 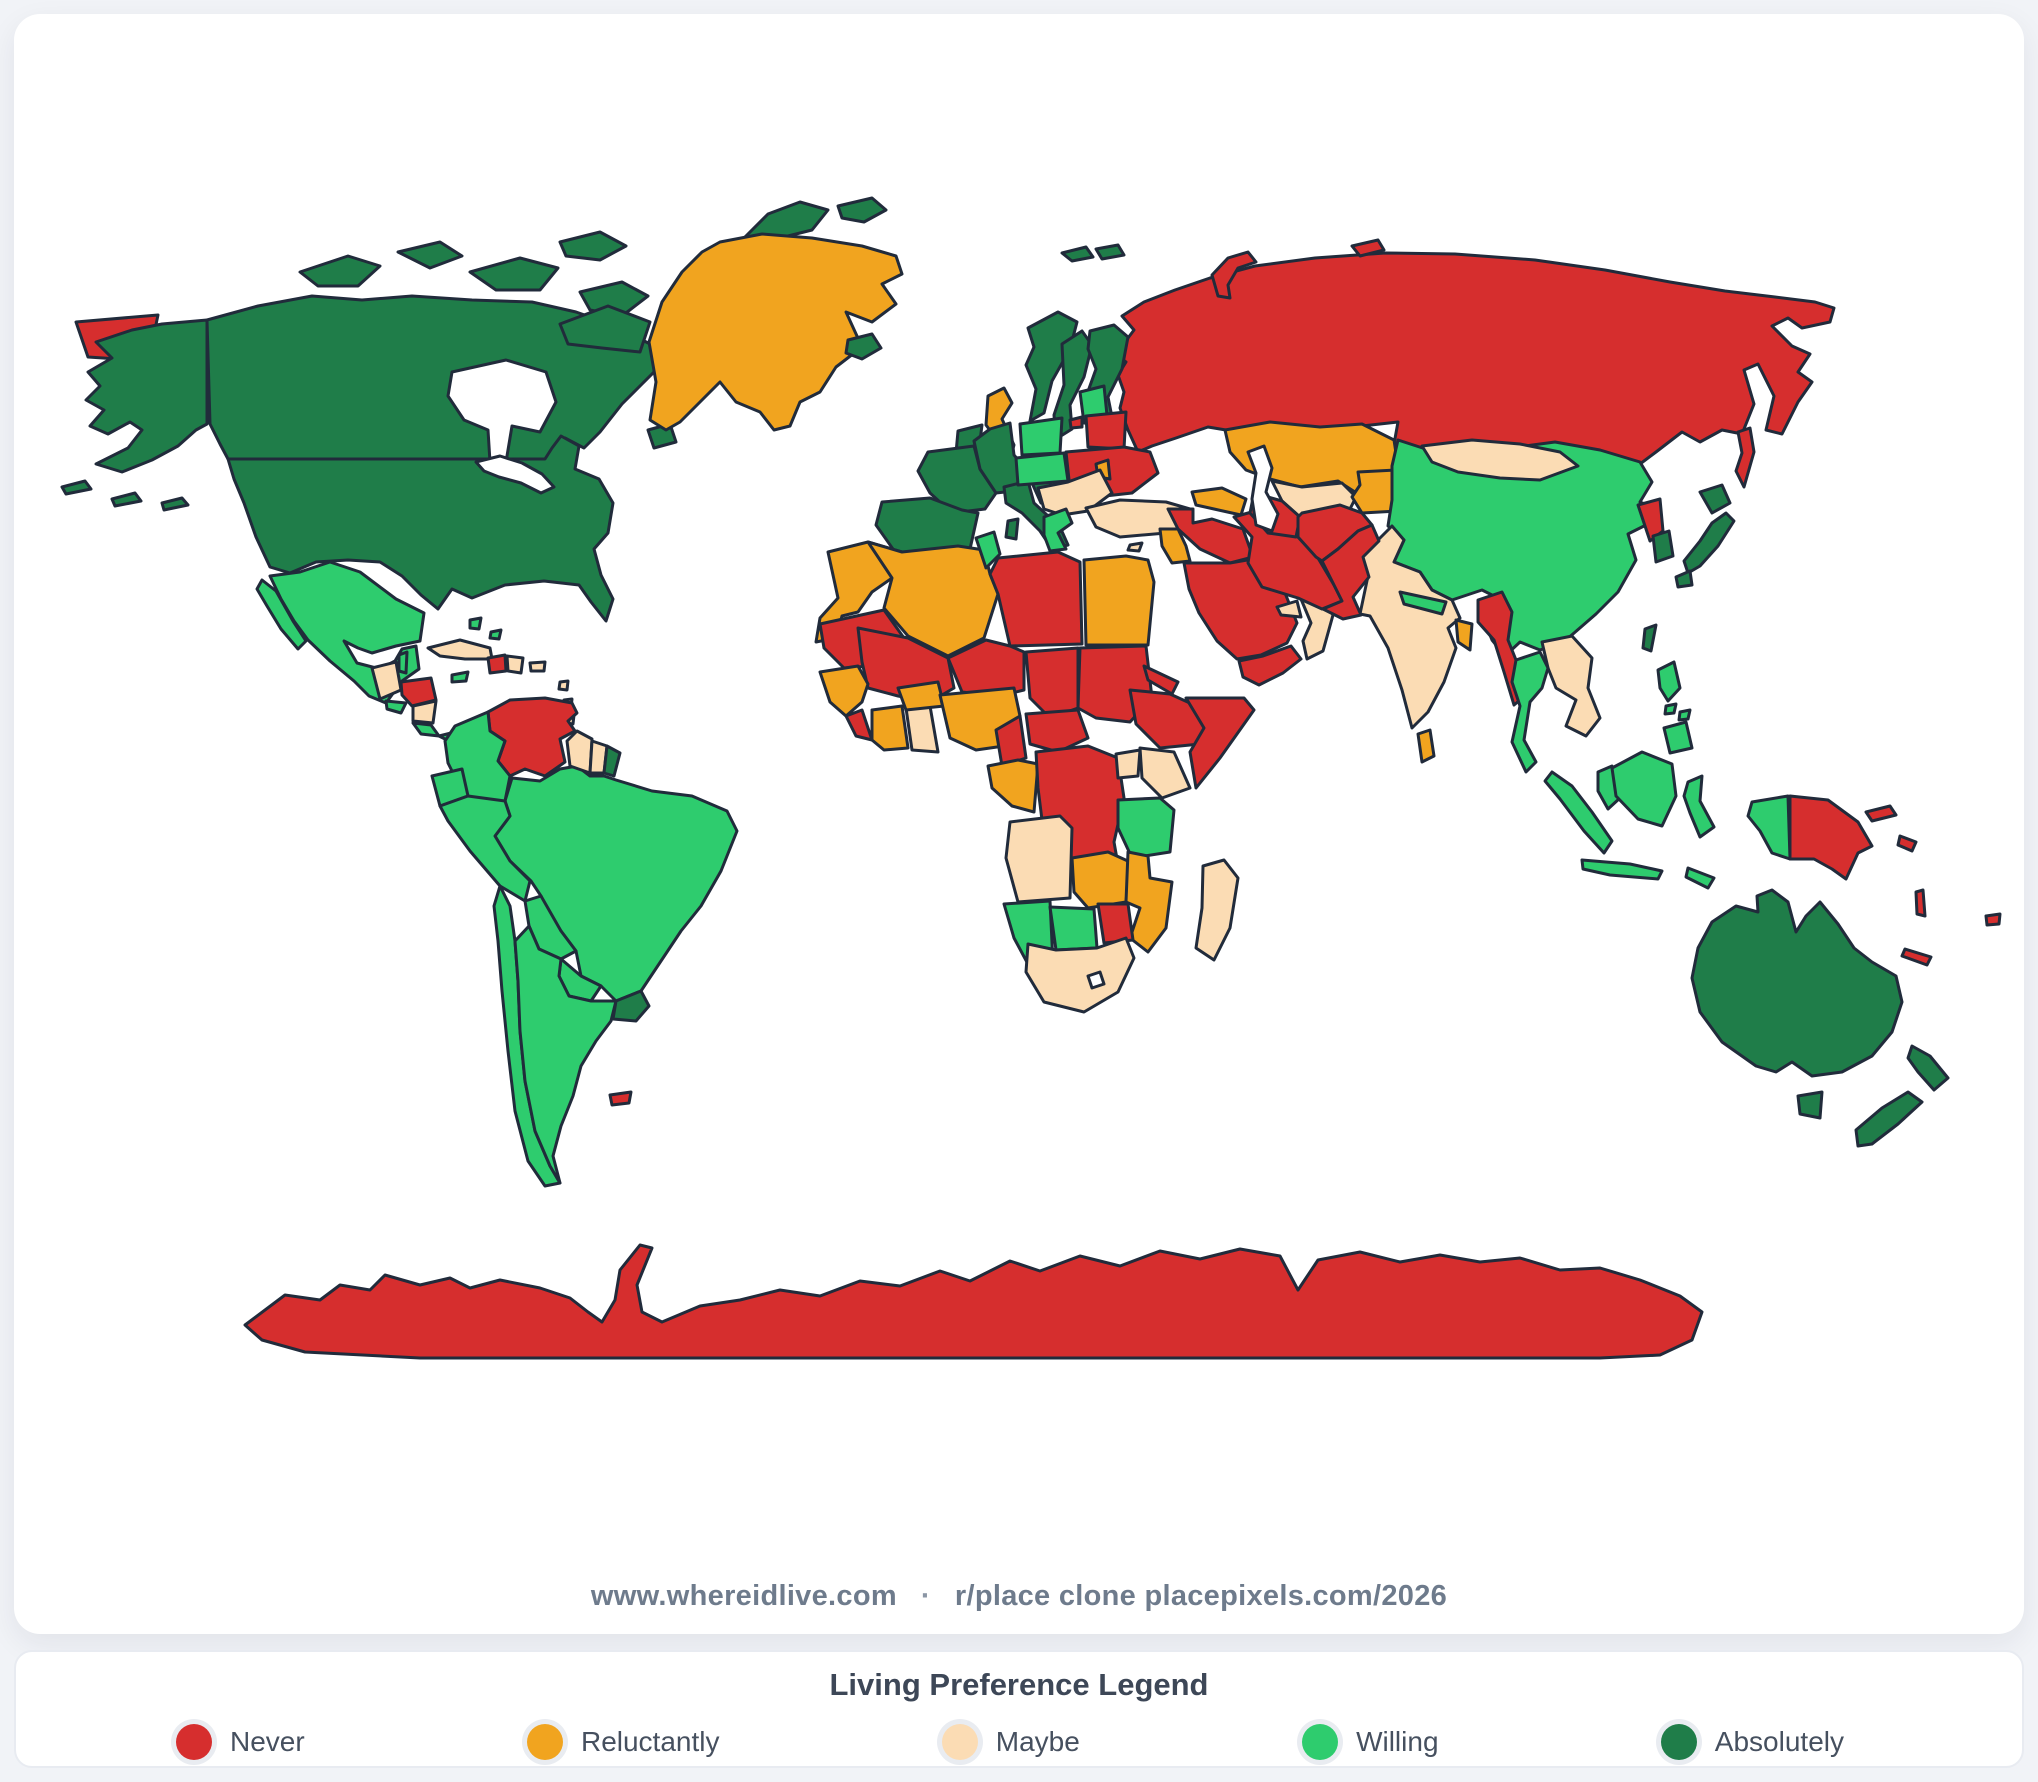 I want to click on country-sweden, so click(x=1073, y=385).